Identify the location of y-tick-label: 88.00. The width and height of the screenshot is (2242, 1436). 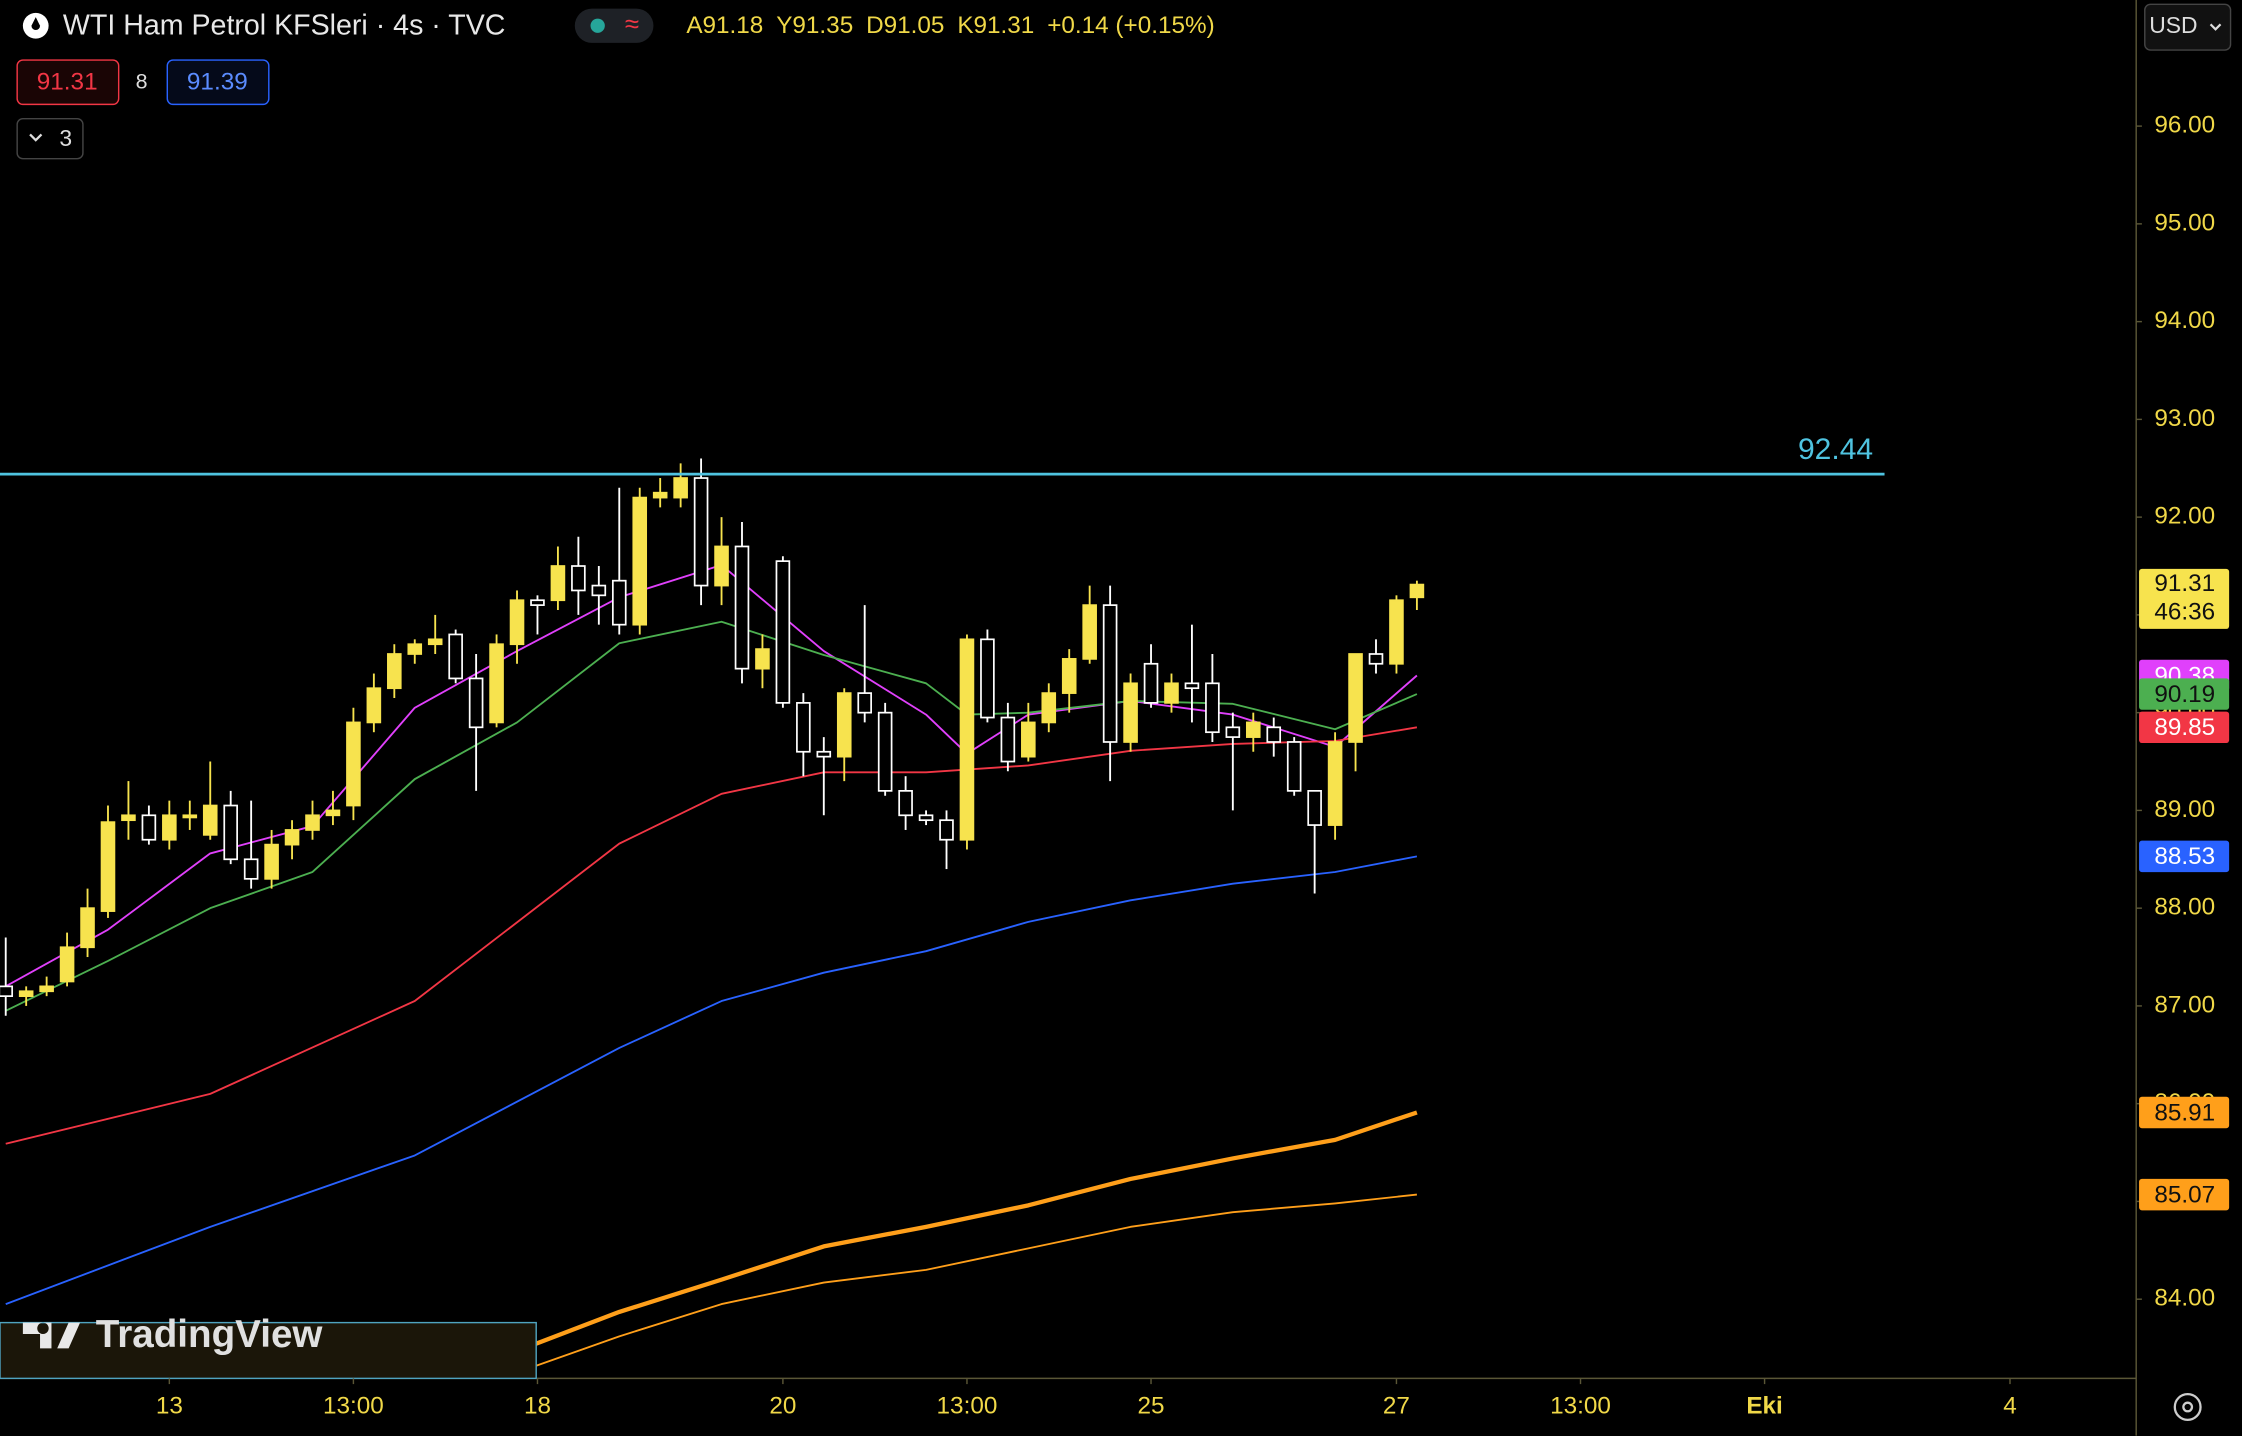
(2184, 907).